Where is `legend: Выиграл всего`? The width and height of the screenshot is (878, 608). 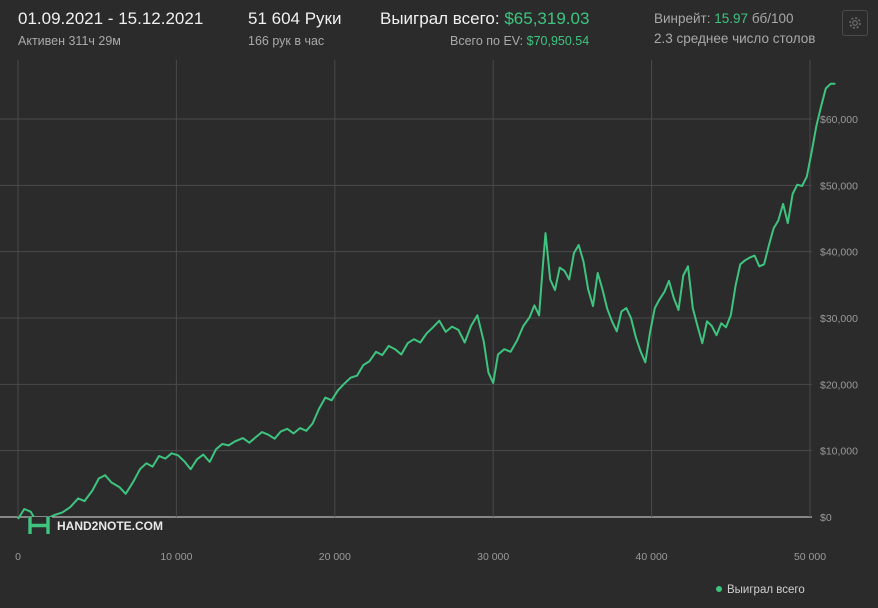
legend: Выиграл всего is located at coordinates (760, 590).